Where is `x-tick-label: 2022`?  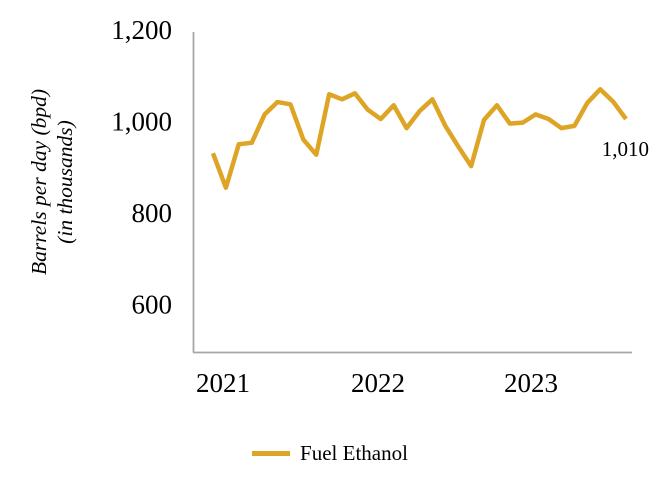
x-tick-label: 2022 is located at coordinates (378, 383).